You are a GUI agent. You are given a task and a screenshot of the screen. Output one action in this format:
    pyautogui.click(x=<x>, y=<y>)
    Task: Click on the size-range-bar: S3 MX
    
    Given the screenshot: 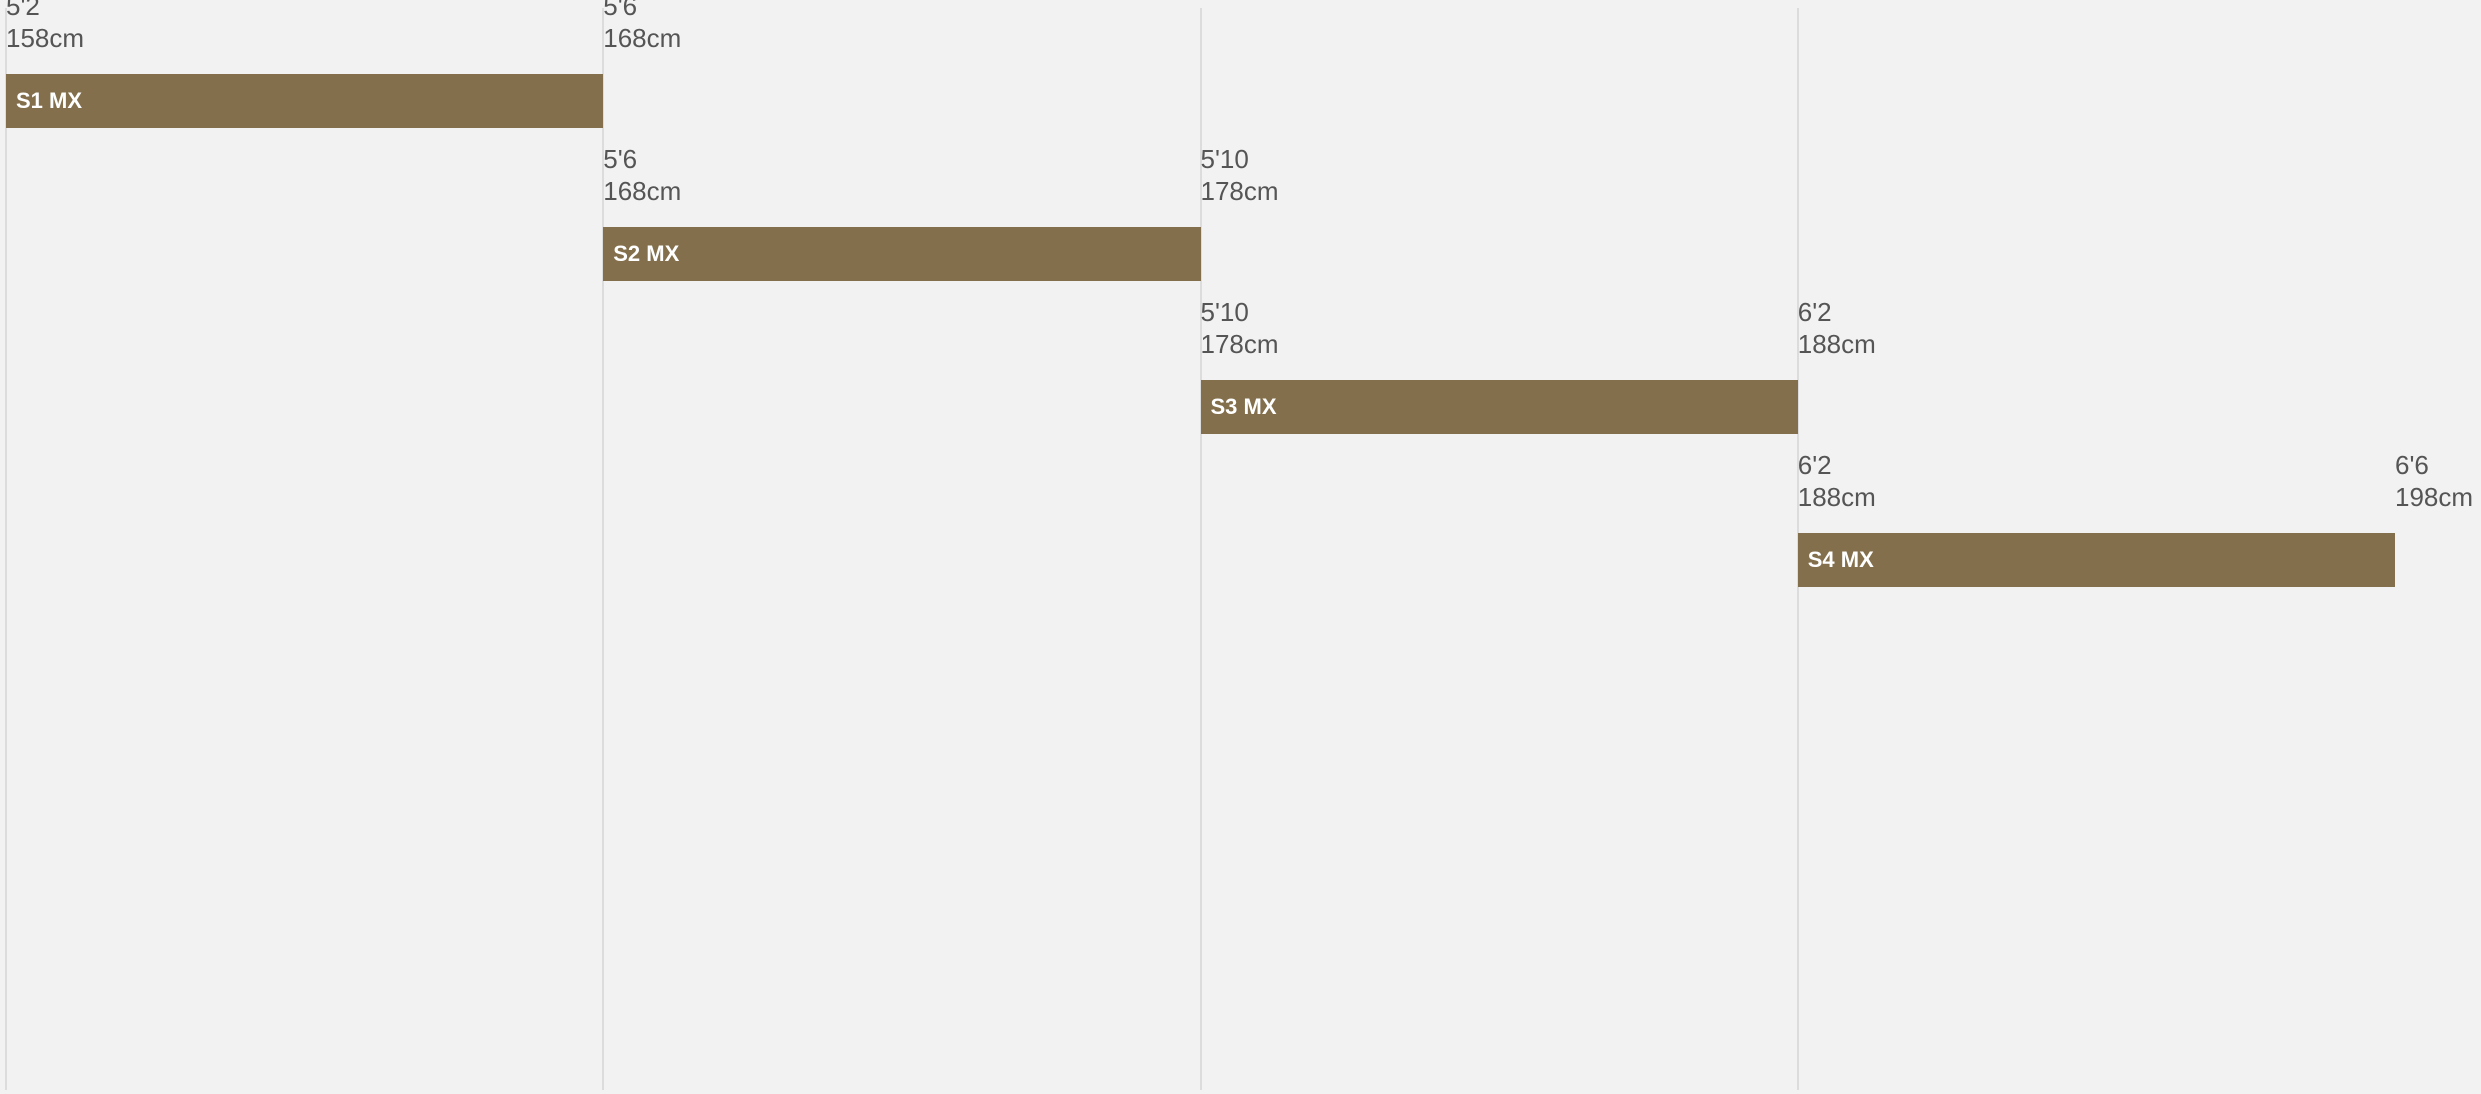 What is the action you would take?
    pyautogui.click(x=1499, y=407)
    